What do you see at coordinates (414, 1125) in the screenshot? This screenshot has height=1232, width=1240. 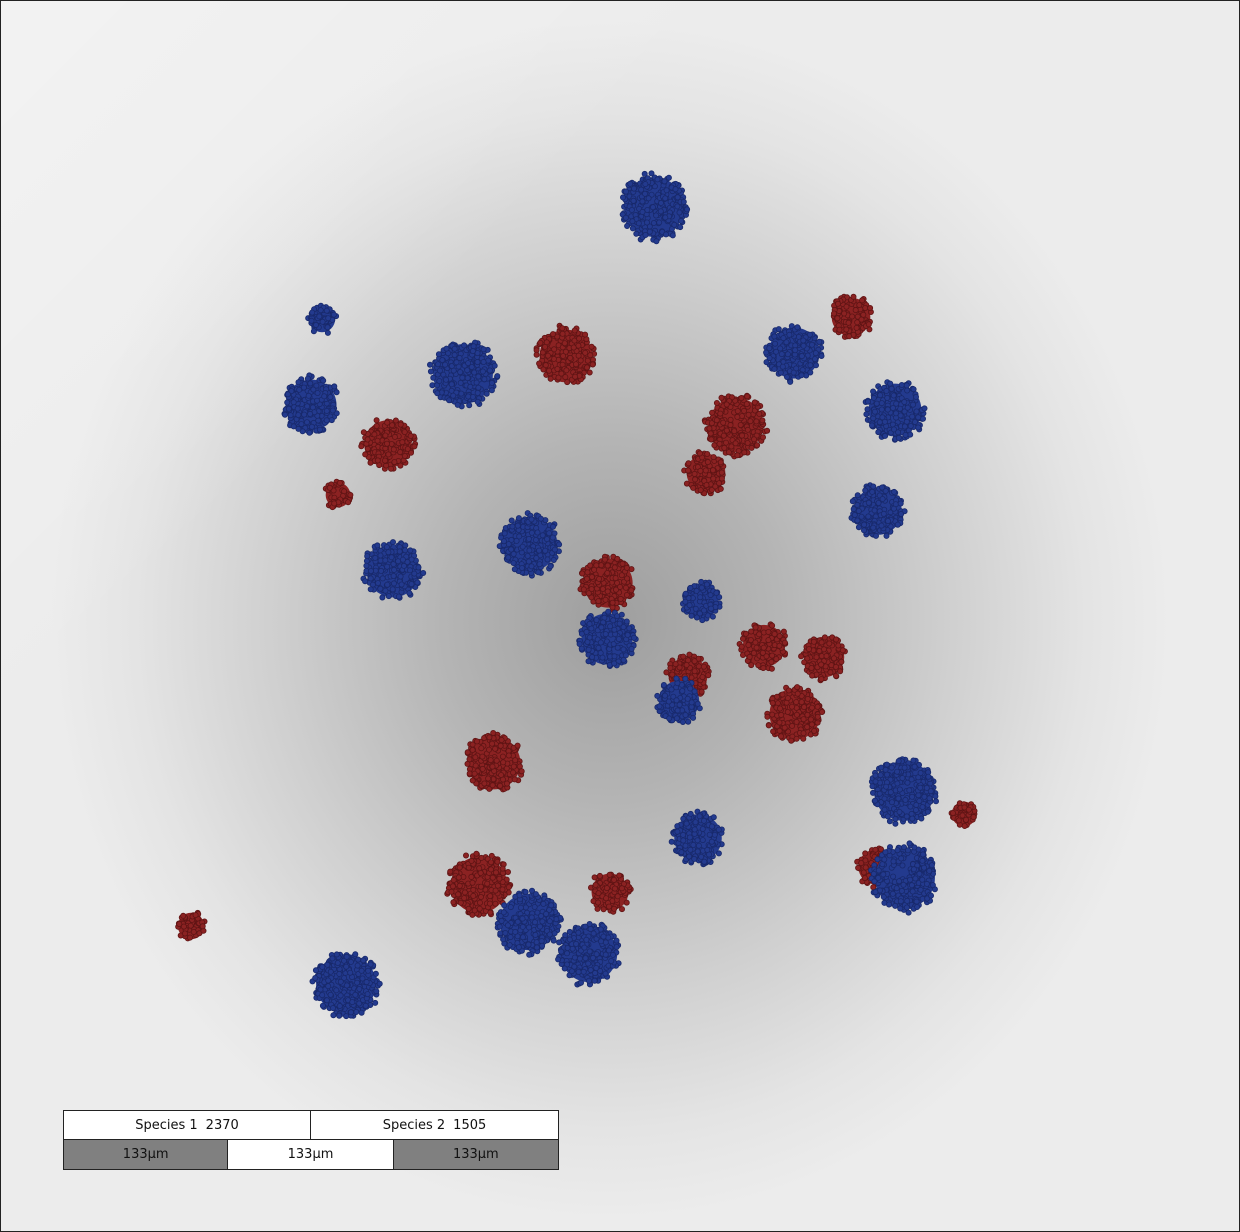 I see `species-2-label: Species 2` at bounding box center [414, 1125].